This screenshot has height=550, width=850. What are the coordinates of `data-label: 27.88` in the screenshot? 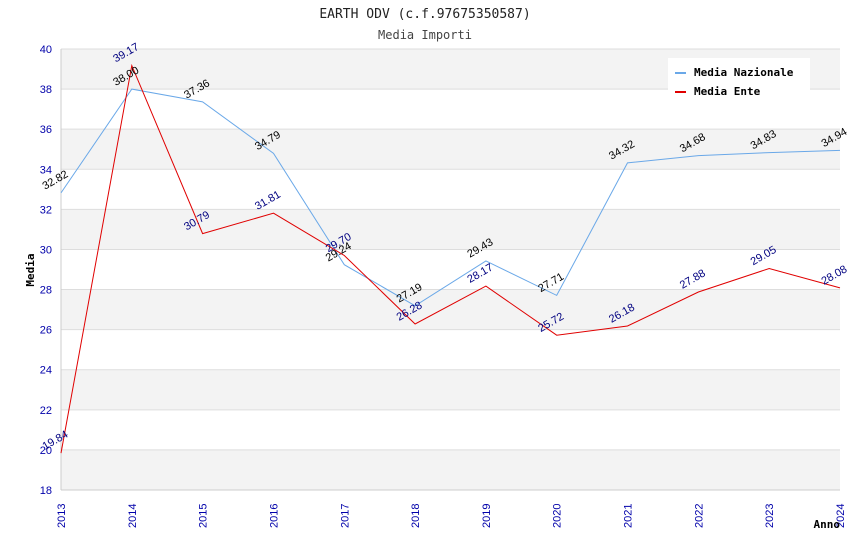 It's located at (693, 279).